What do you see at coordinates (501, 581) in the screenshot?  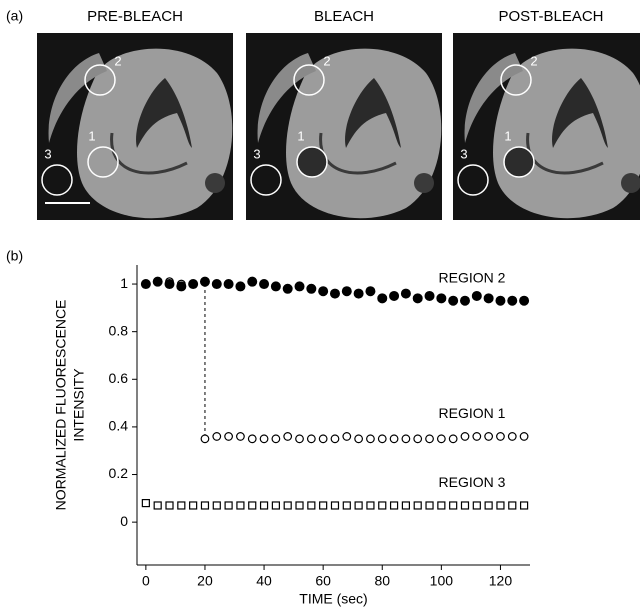 I see `x-tick-label: 120` at bounding box center [501, 581].